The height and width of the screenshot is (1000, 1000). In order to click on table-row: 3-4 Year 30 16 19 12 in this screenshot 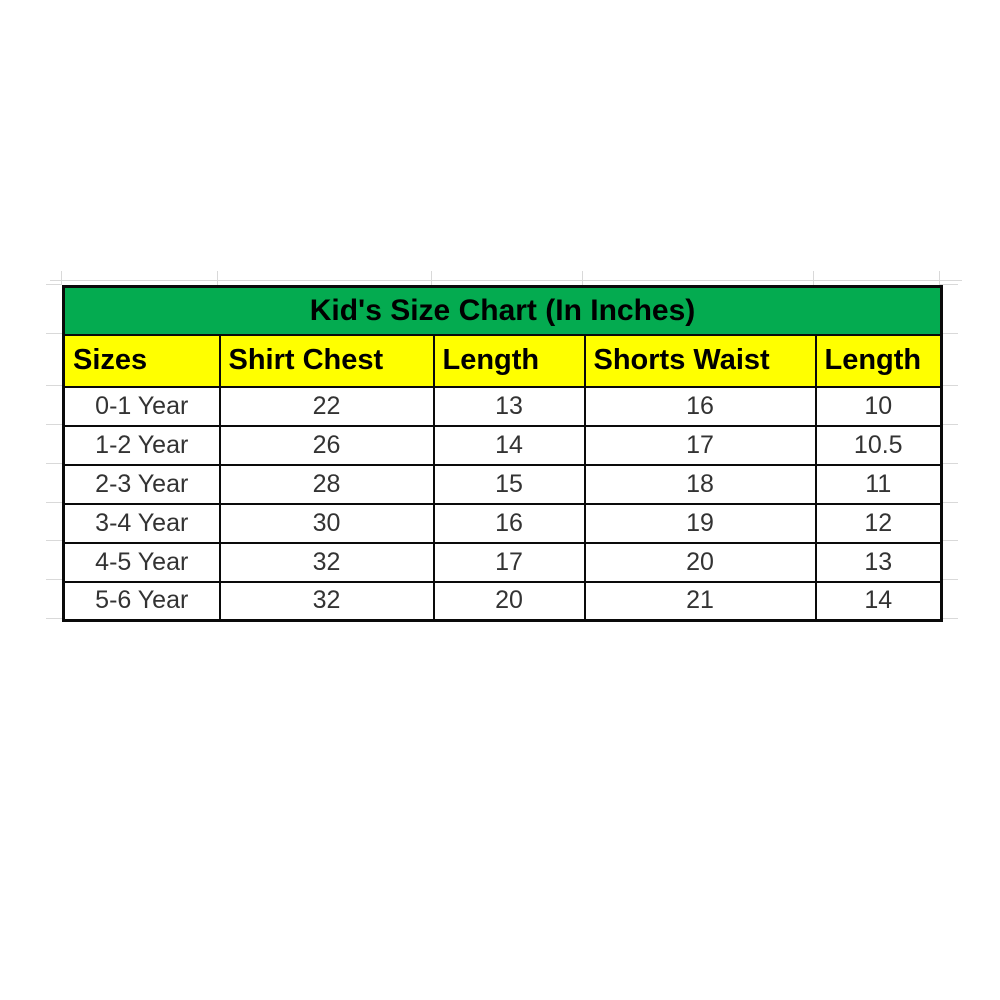, I will do `click(502, 523)`.